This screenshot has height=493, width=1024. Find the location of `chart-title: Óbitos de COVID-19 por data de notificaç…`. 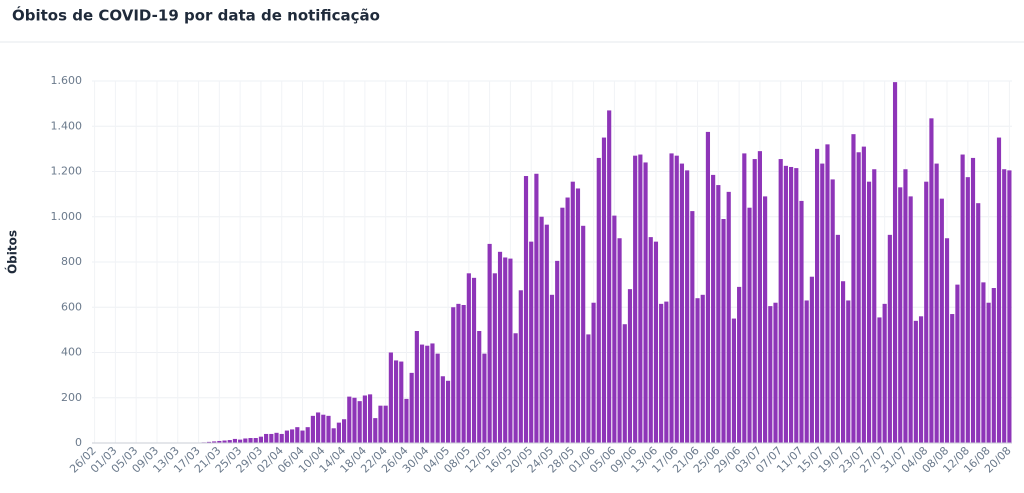

chart-title: Óbitos de COVID-19 por data de notificaç… is located at coordinates (196, 15).